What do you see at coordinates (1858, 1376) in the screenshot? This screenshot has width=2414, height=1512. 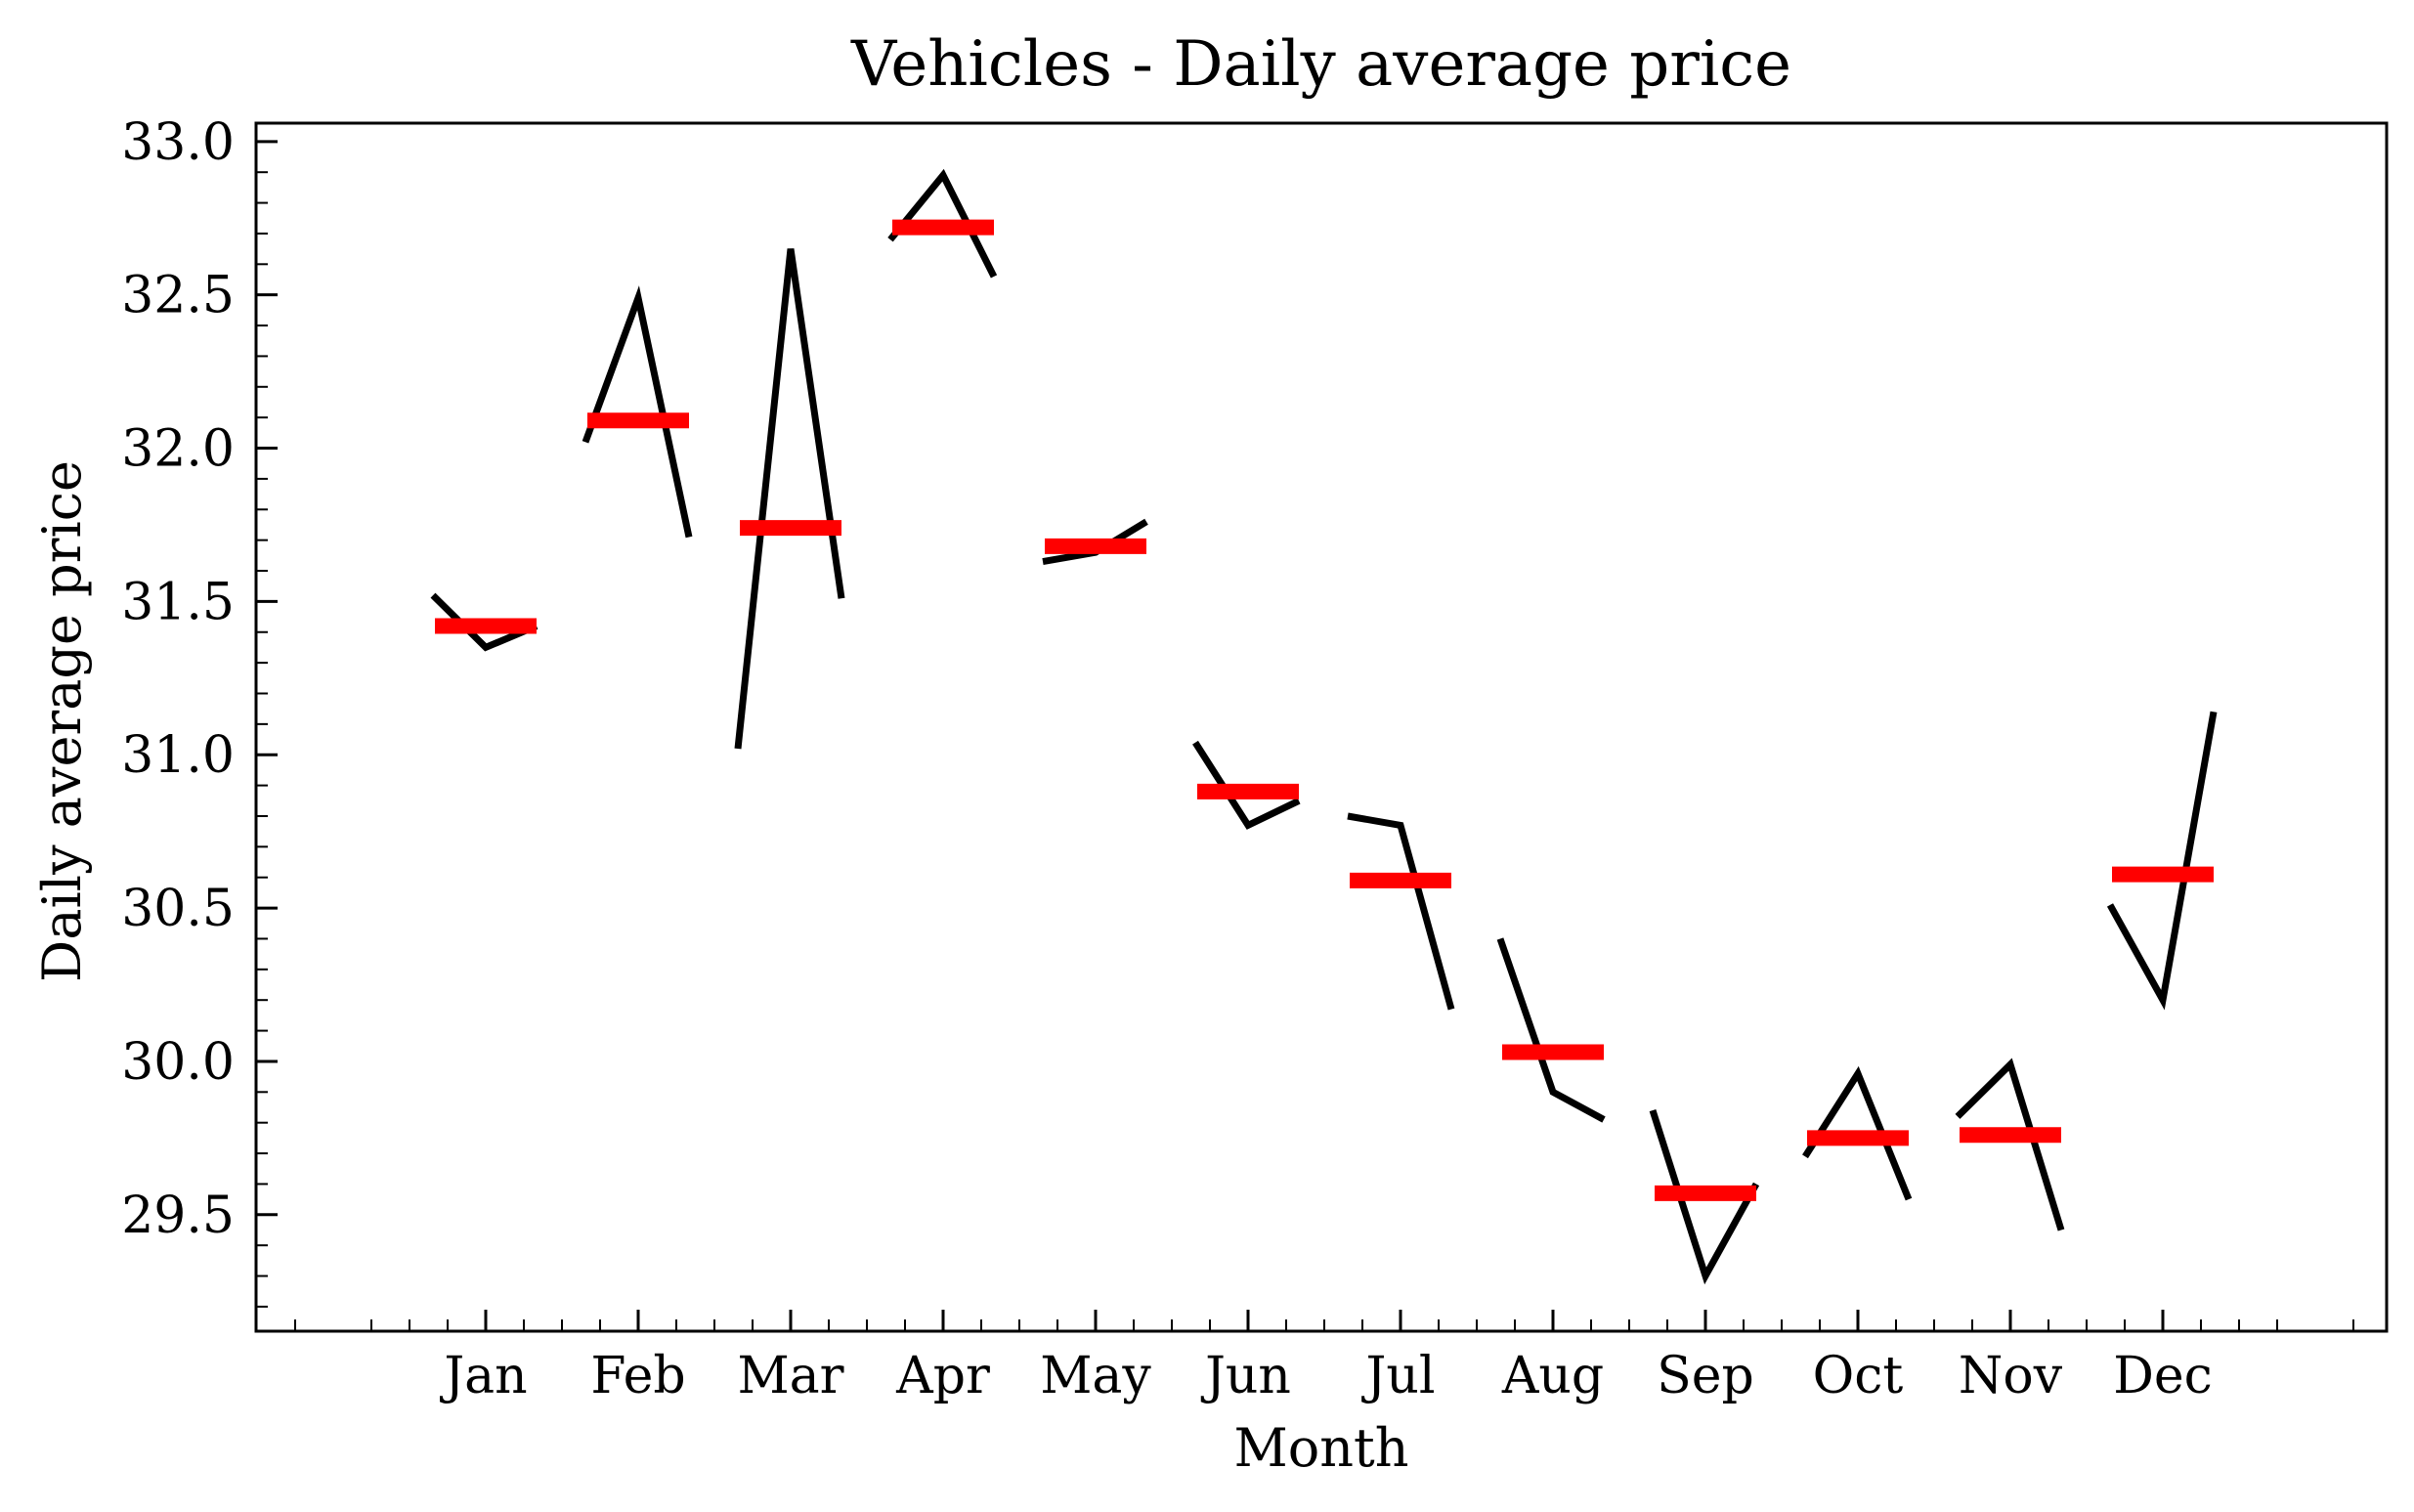 I see `x-tick-label-oct: Oct` at bounding box center [1858, 1376].